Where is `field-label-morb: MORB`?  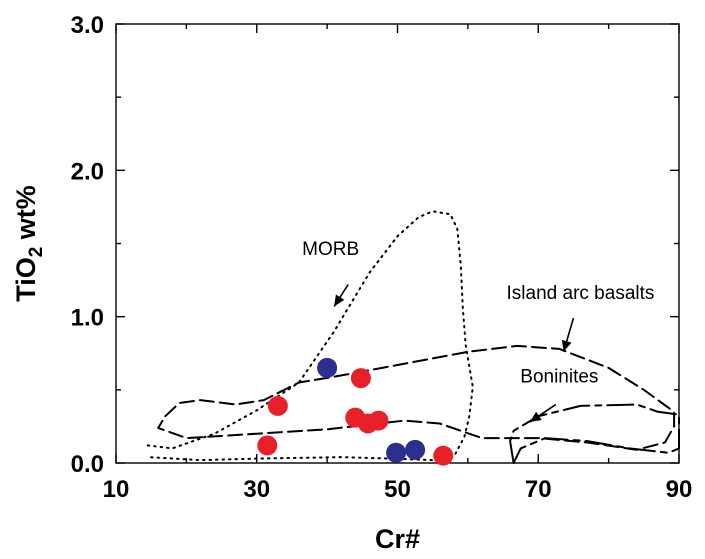 field-label-morb: MORB is located at coordinates (330, 249).